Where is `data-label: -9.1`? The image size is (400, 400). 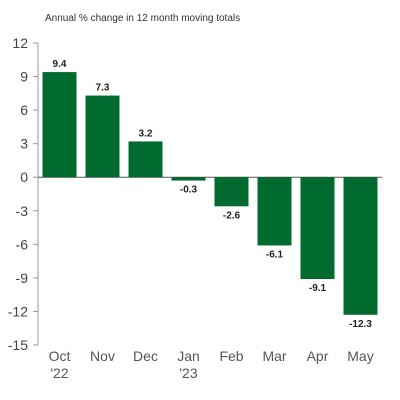 data-label: -9.1 is located at coordinates (318, 288).